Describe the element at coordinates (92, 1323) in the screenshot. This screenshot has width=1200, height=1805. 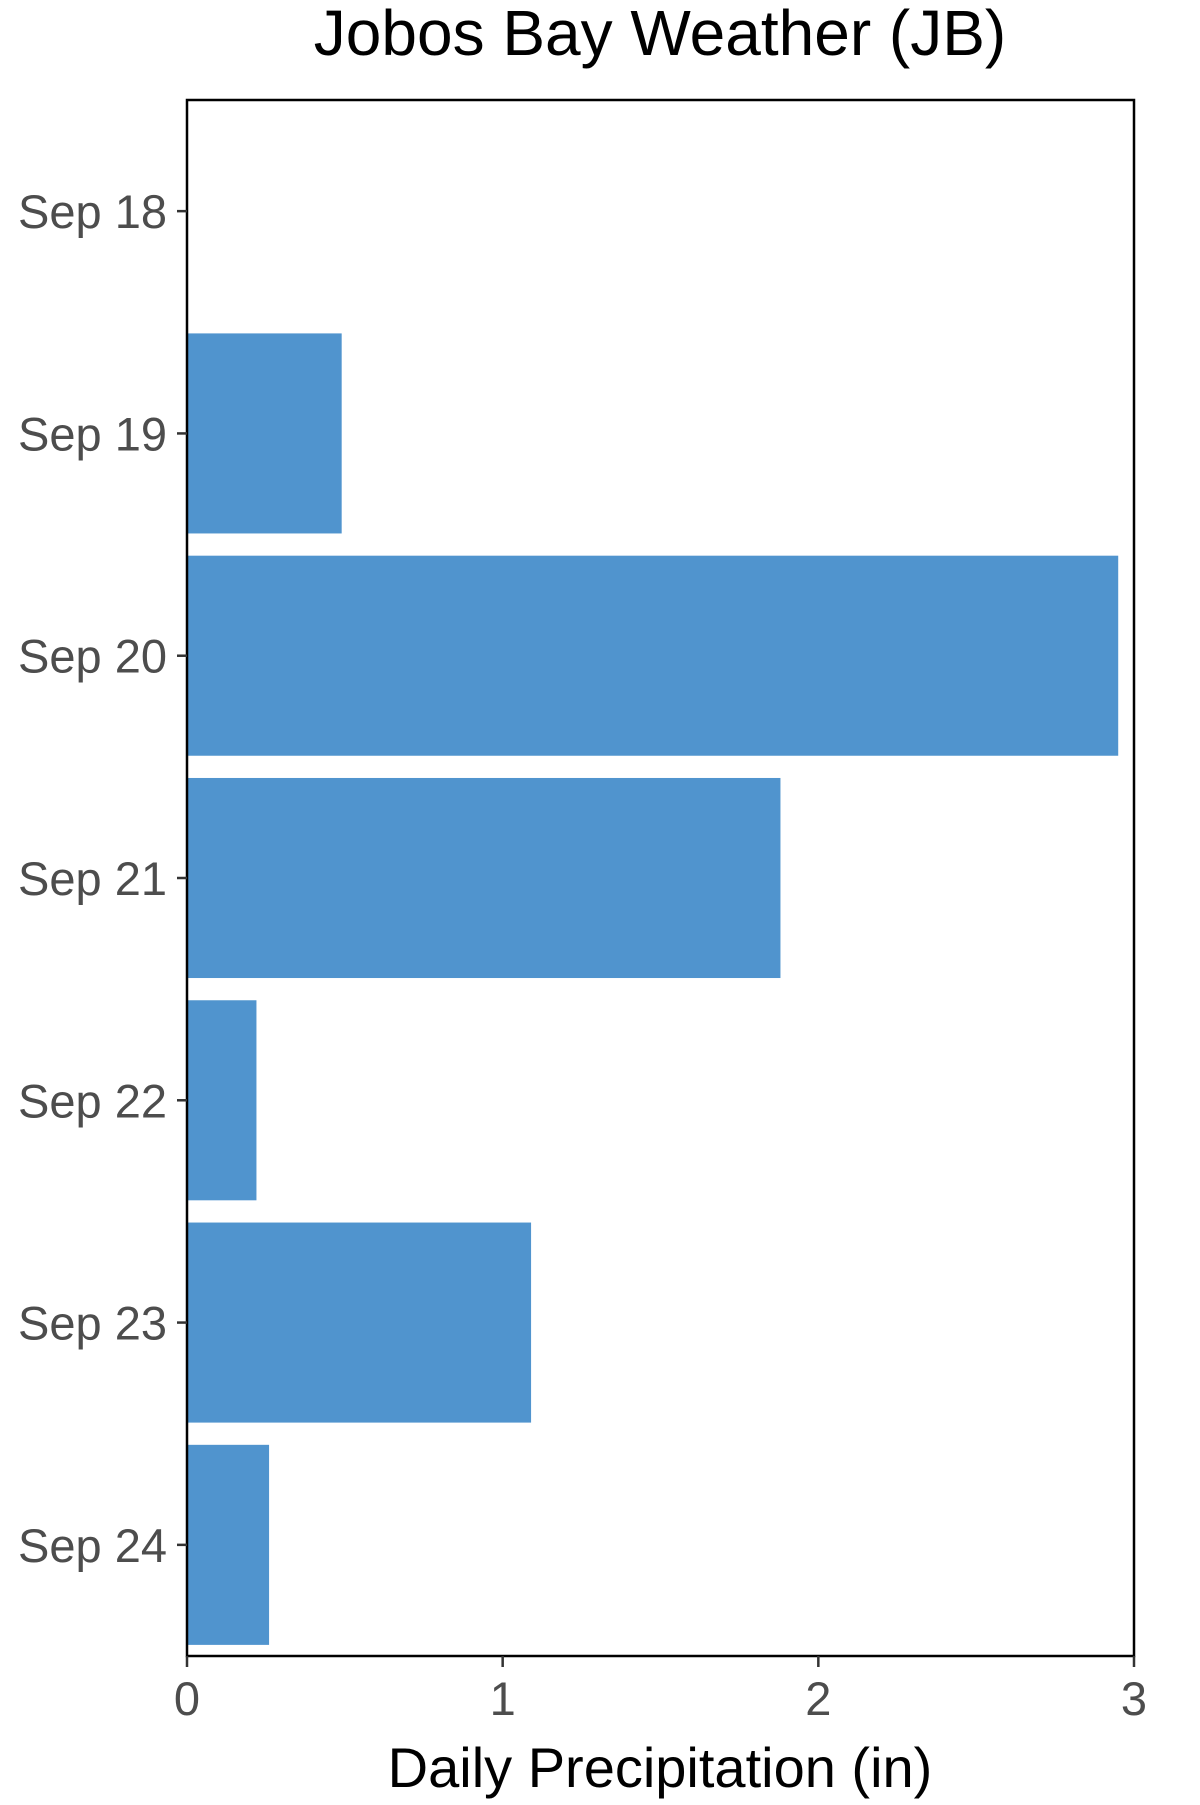
I see `y-tick-label: Sep 23` at that location.